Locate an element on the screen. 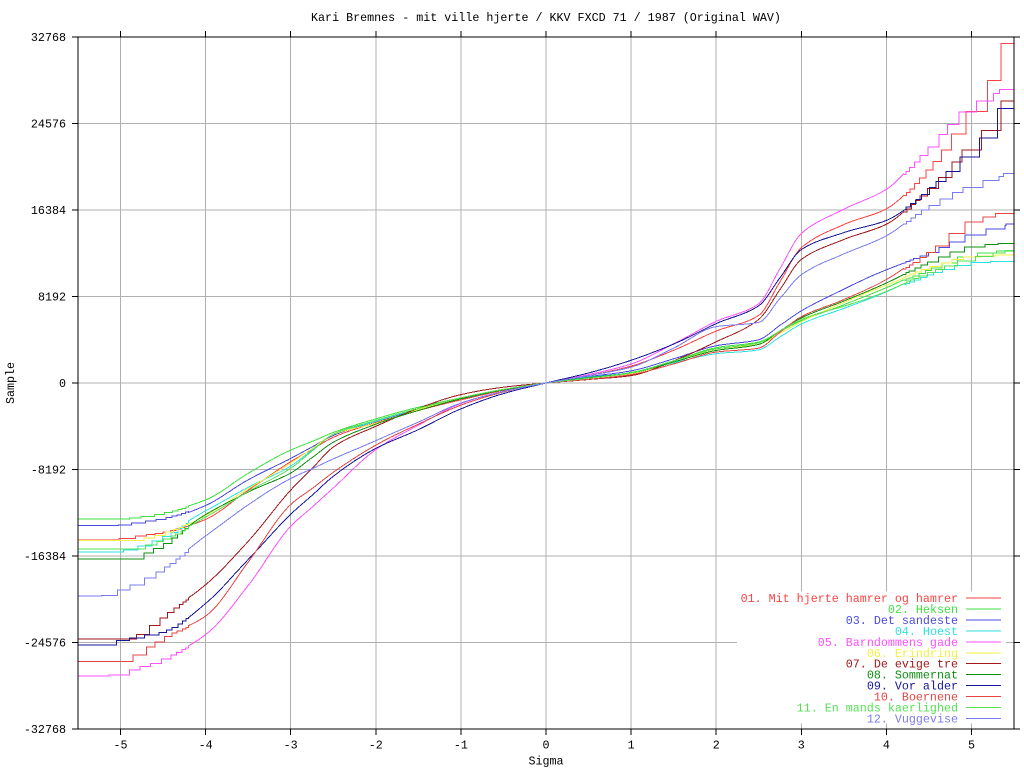 Image resolution: width=1024 pixels, height=773 pixels. svg-text: 1 is located at coordinates (631, 746).